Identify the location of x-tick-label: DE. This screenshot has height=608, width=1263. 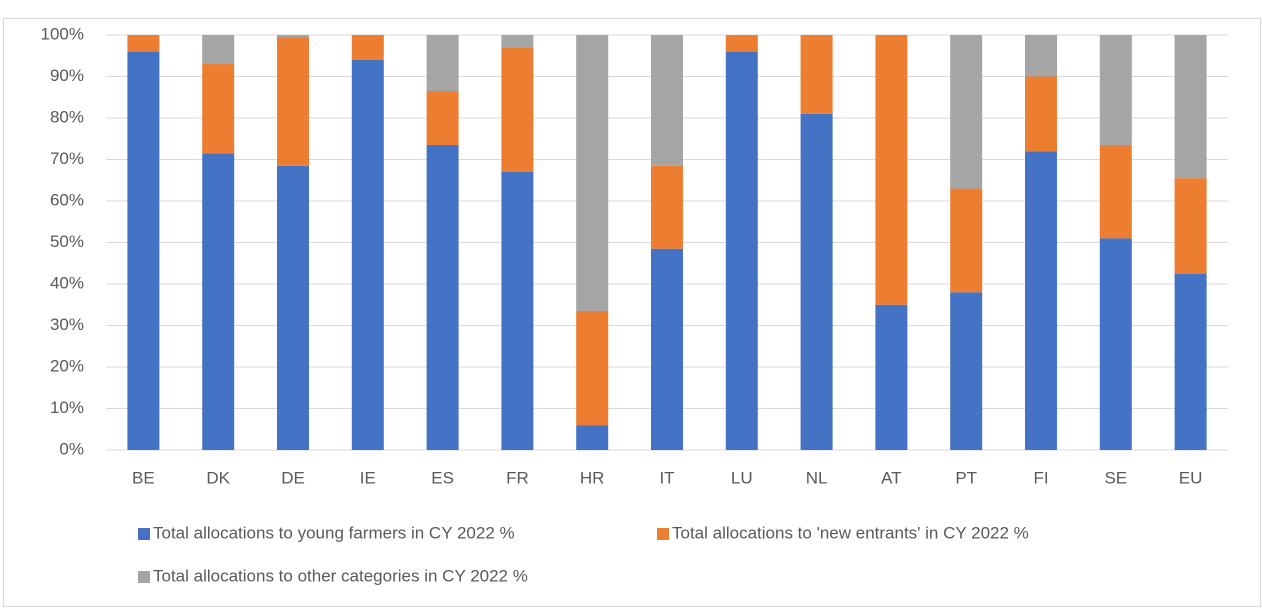
(293, 477).